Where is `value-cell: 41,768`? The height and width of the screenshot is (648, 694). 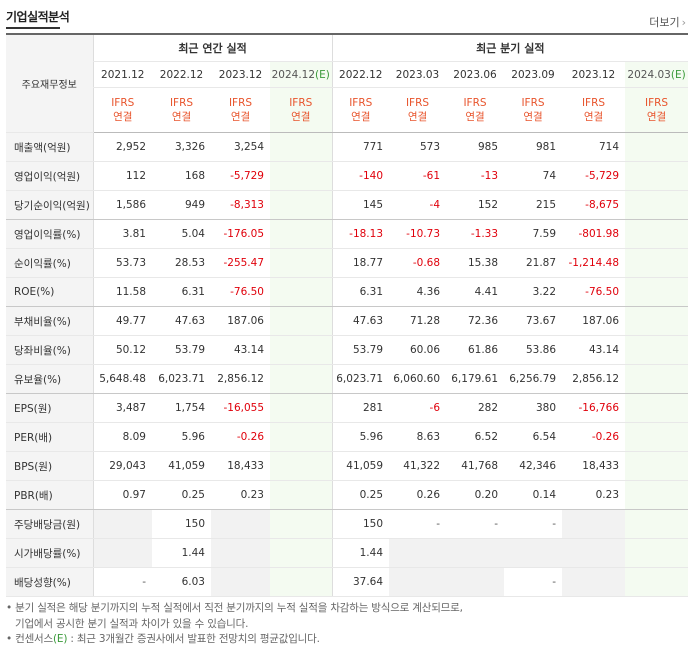 value-cell: 41,768 is located at coordinates (475, 466).